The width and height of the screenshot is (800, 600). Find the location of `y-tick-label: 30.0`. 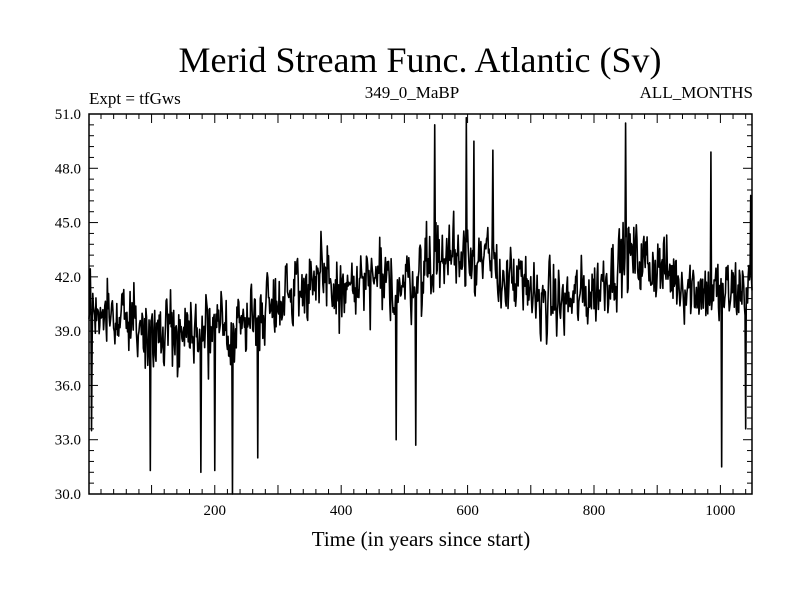

y-tick-label: 30.0 is located at coordinates (68, 495).